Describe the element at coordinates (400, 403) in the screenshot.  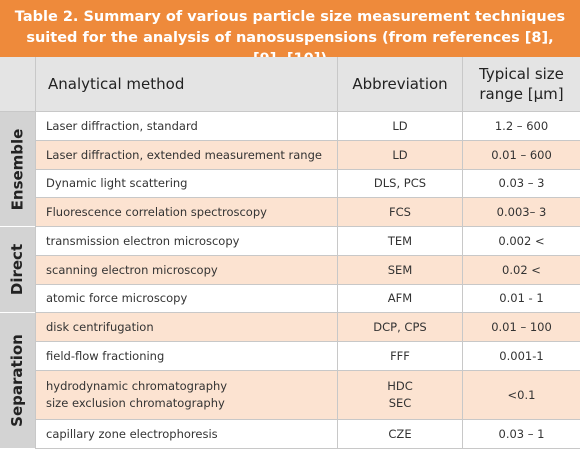
I see `cell-line: SEC` at that location.